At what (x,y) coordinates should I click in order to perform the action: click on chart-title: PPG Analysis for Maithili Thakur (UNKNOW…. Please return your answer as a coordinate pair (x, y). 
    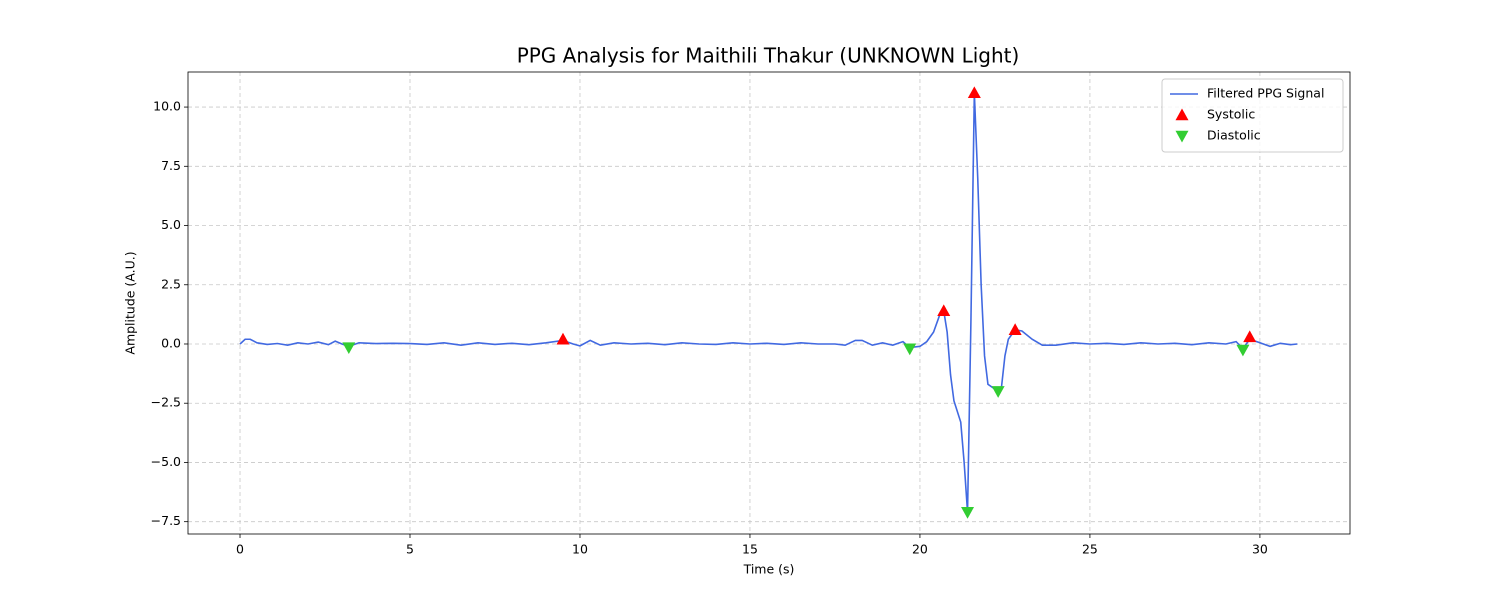
    Looking at the image, I should click on (768, 56).